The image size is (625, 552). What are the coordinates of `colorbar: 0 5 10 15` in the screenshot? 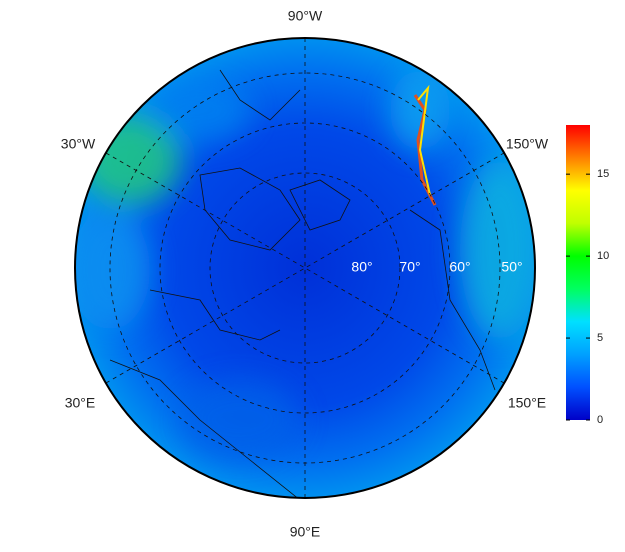 It's located at (587, 275).